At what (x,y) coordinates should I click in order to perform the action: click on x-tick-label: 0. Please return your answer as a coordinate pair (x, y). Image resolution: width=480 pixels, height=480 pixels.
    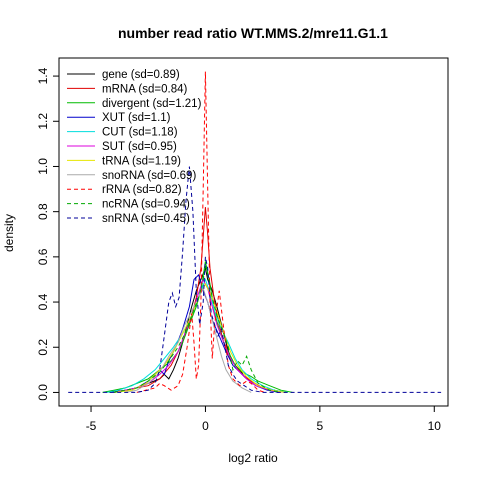
    Looking at the image, I should click on (205, 426).